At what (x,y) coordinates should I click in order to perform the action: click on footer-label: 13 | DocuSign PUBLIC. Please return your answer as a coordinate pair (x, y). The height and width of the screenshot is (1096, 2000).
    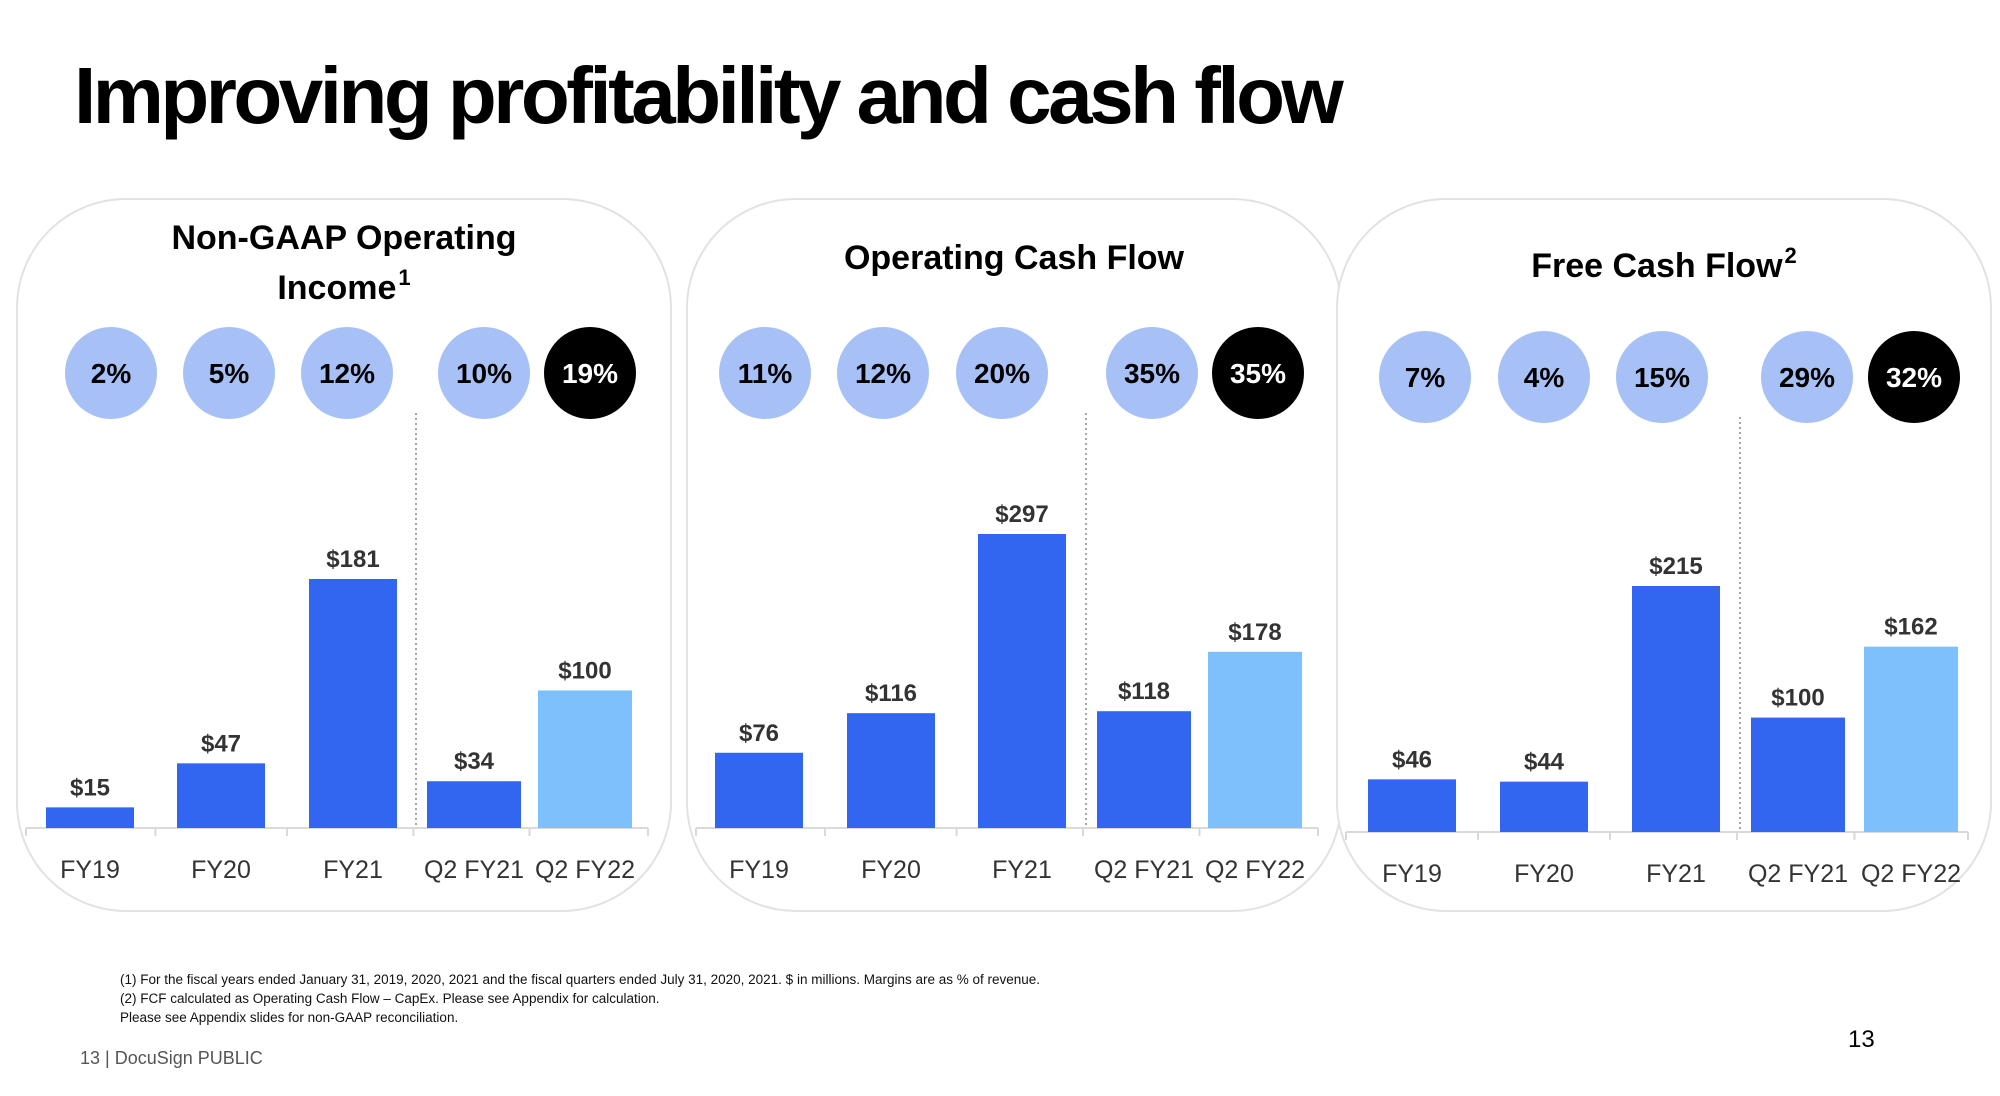
    Looking at the image, I should click on (171, 1058).